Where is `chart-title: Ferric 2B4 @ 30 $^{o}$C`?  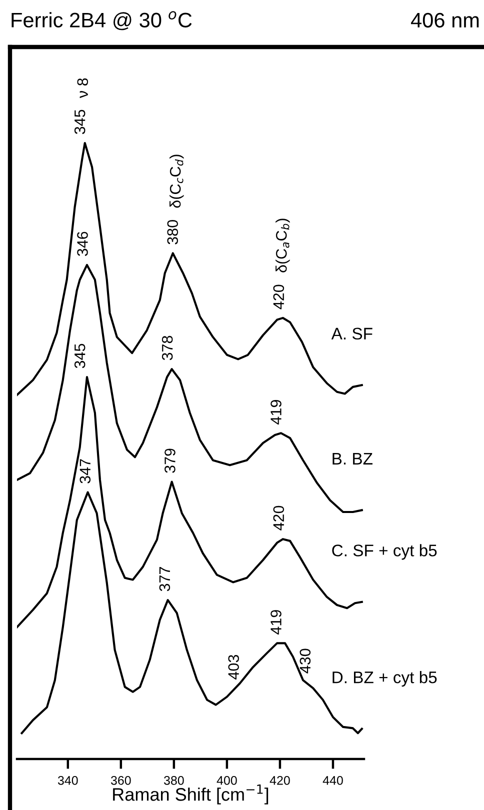
chart-title: Ferric 2B4 @ 30 $^{o}$C is located at coordinates (102, 20).